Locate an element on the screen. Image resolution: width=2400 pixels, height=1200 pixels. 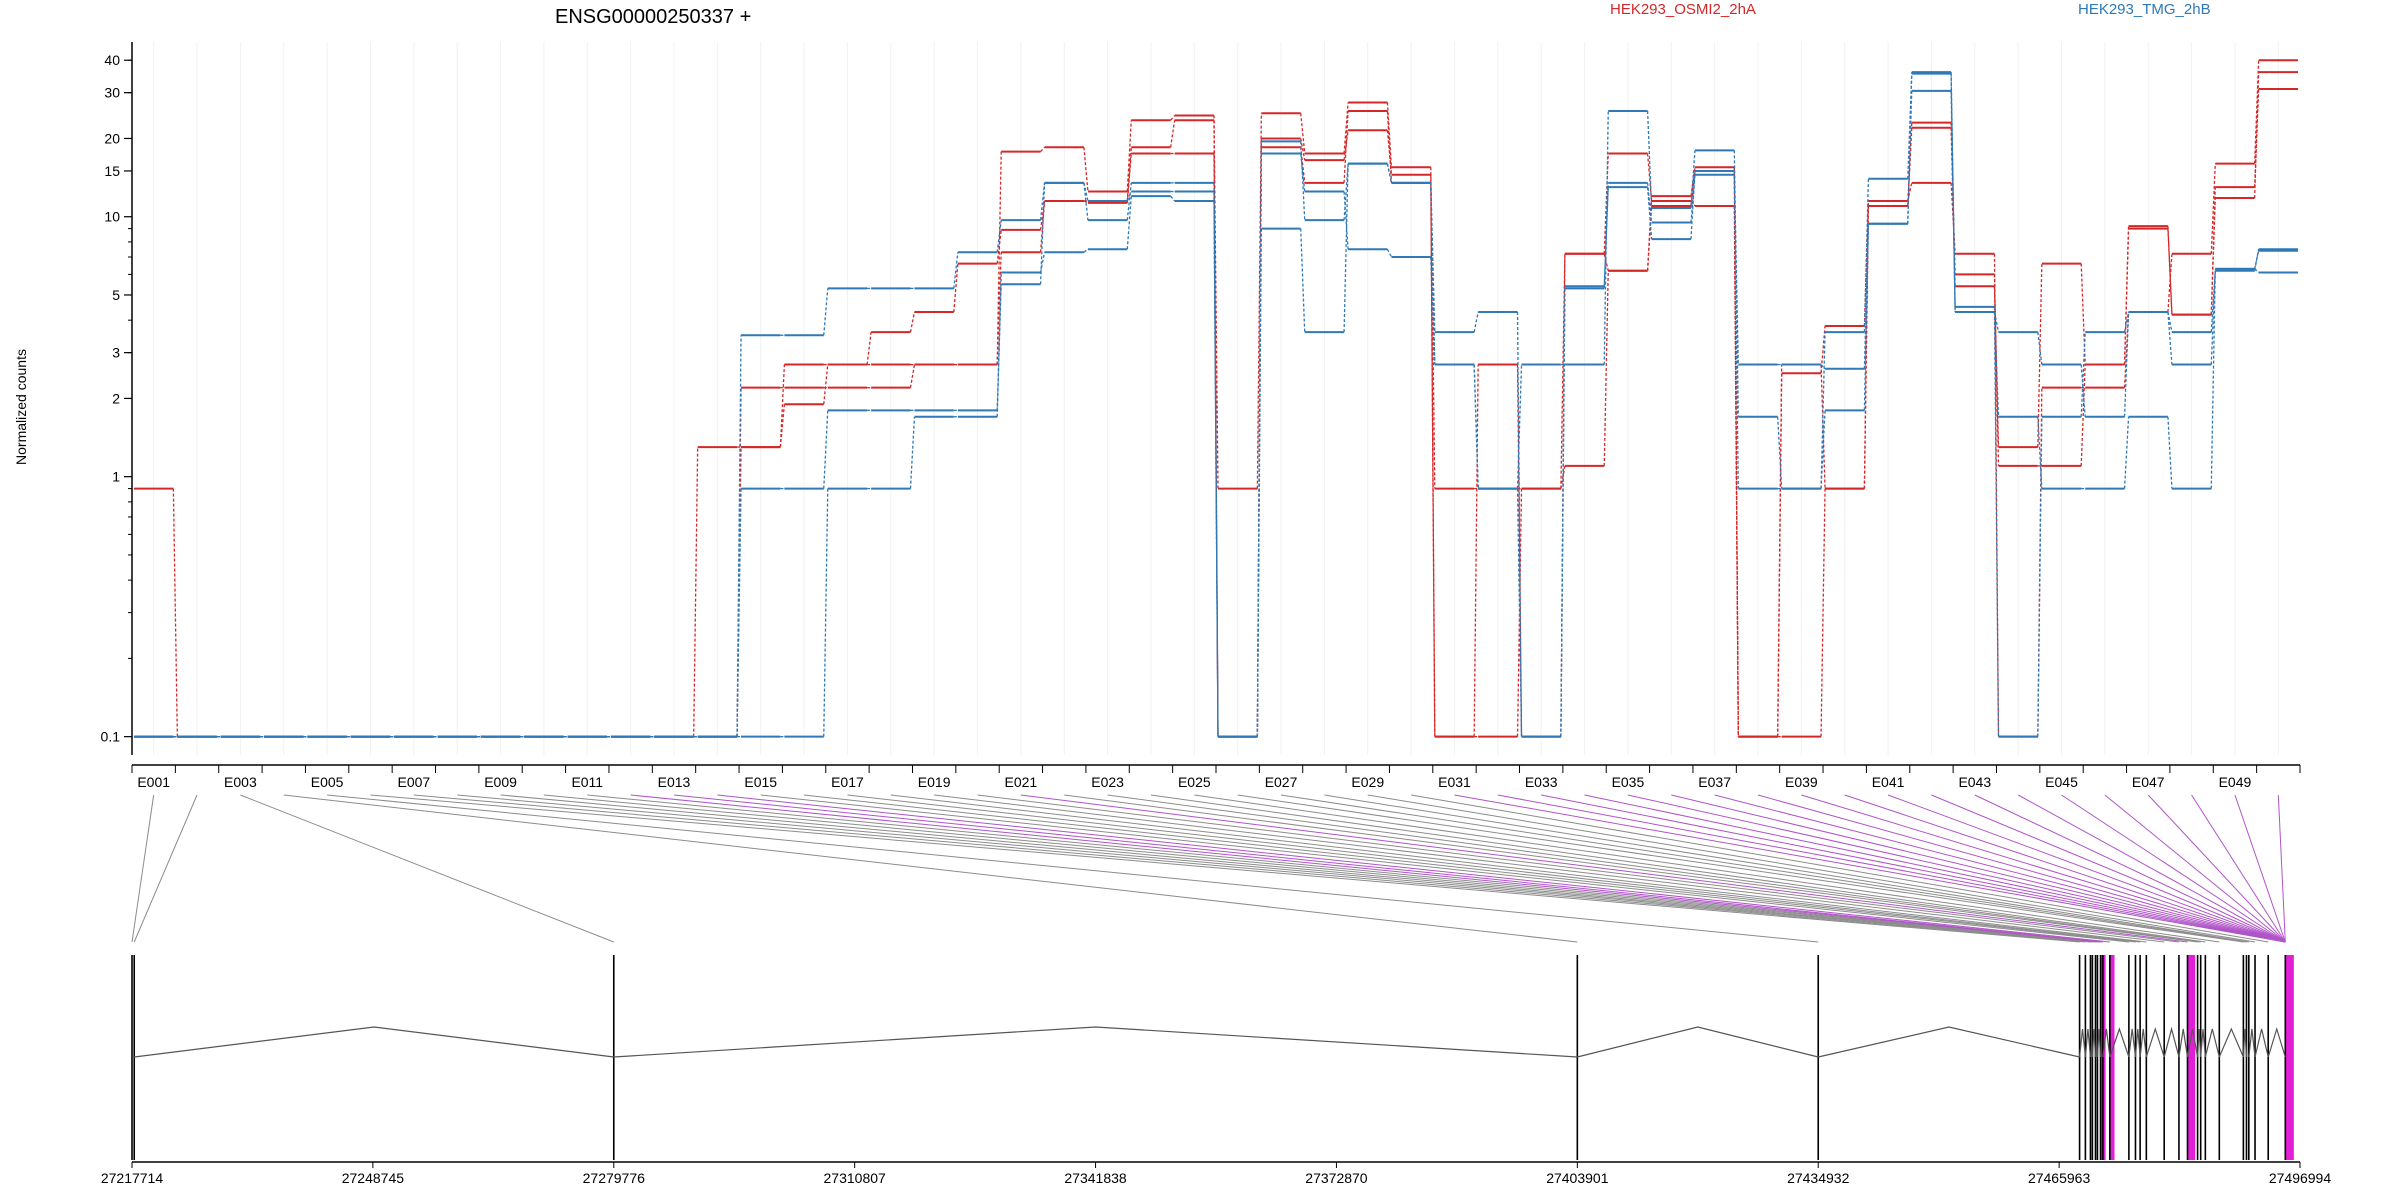
coord-tick-label: 27434932 is located at coordinates (1818, 1178).